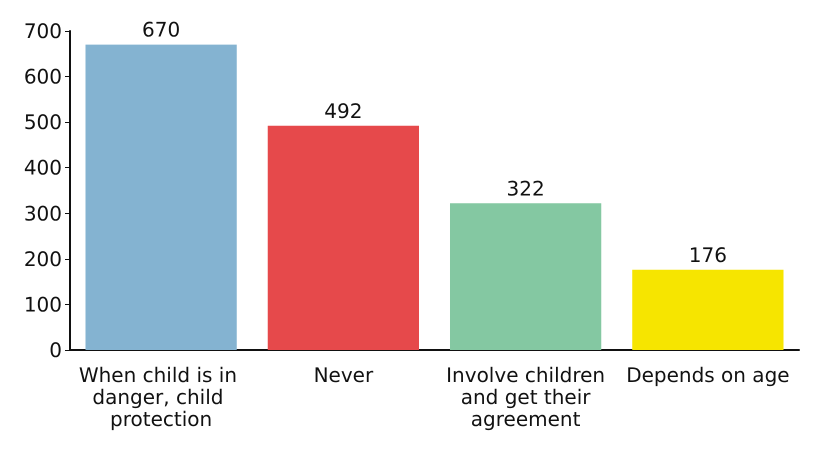 This screenshot has width=815, height=450. What do you see at coordinates (43, 304) in the screenshot?
I see `y-tick-label: 100` at bounding box center [43, 304].